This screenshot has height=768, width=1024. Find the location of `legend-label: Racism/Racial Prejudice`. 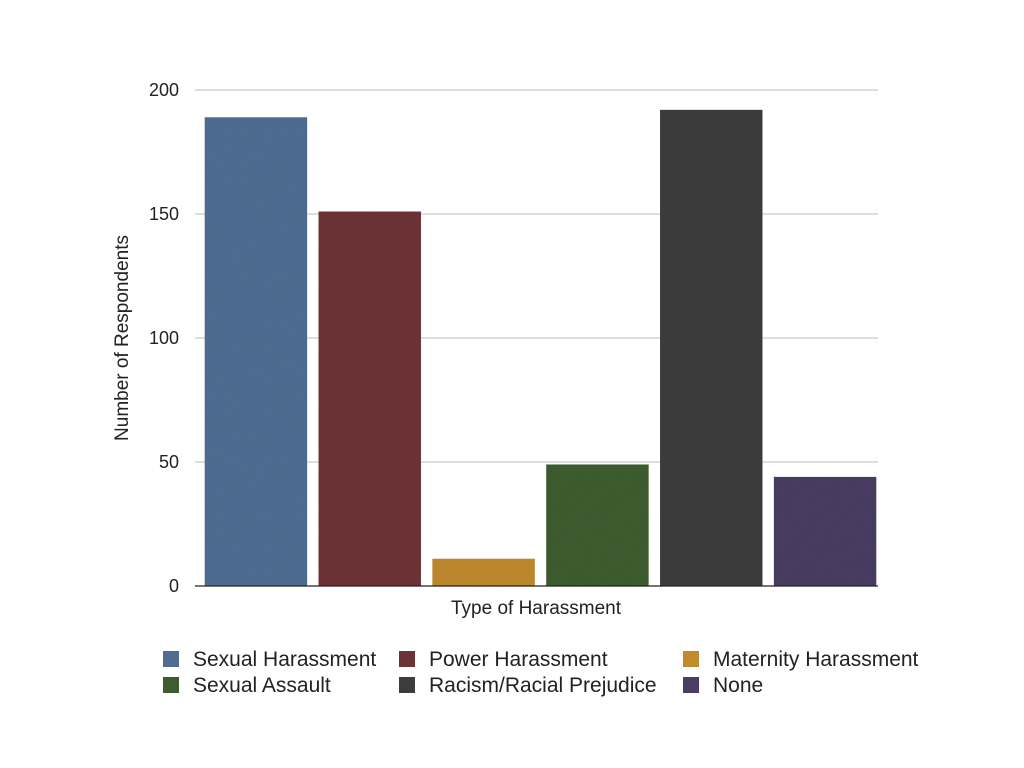

legend-label: Racism/Racial Prejudice is located at coordinates (543, 685).